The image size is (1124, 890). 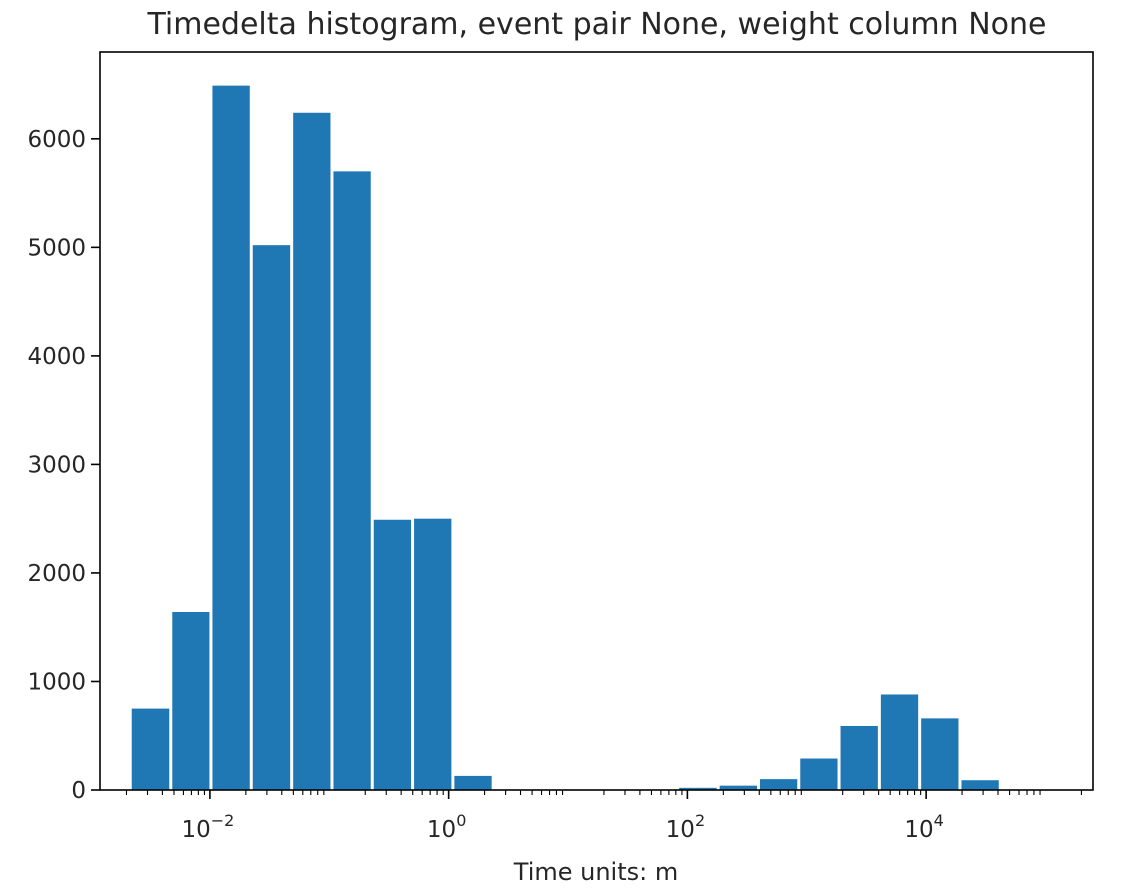 I want to click on x-tick-label: 10⁰, so click(x=446, y=827).